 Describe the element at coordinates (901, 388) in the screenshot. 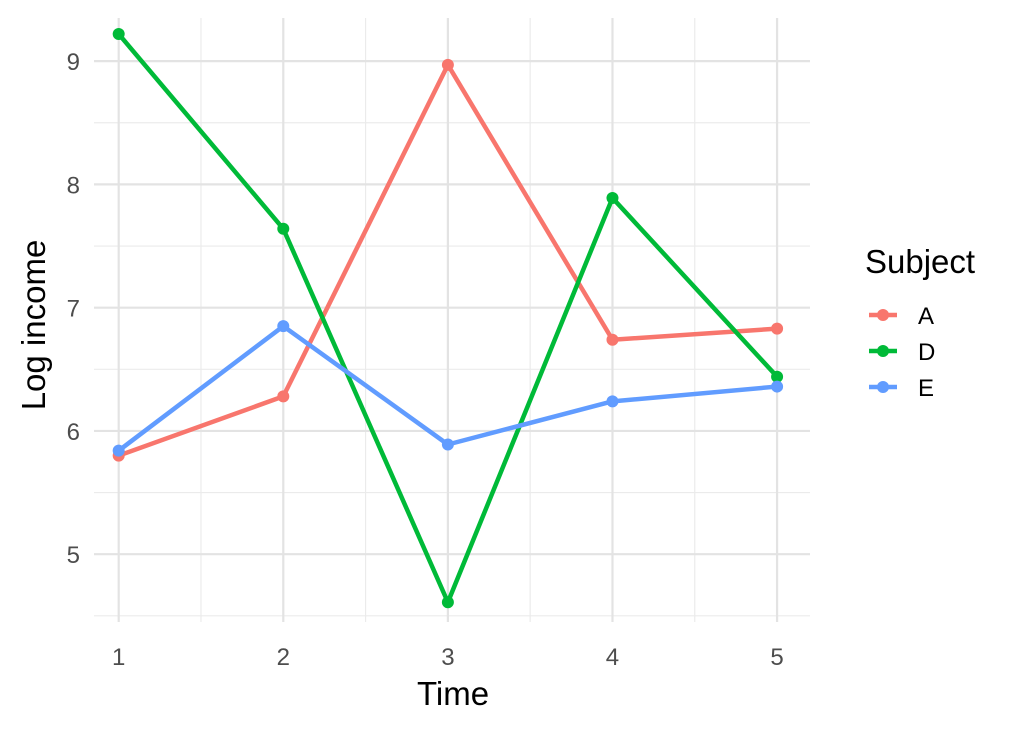

I see `legend-item-E: E` at that location.